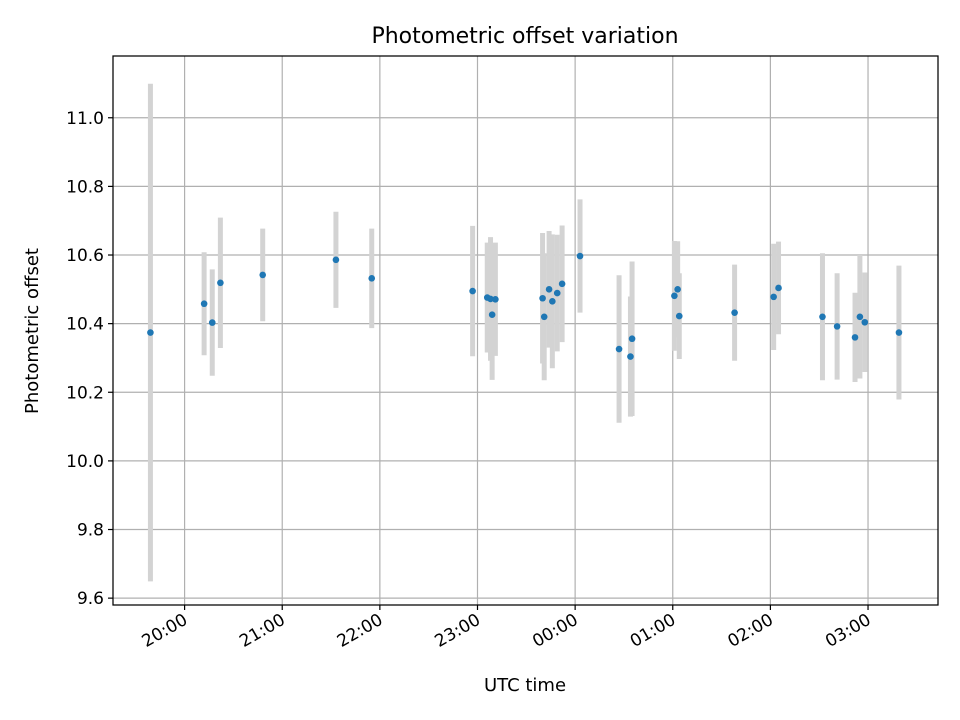  Describe the element at coordinates (85, 187) in the screenshot. I see `y-tick-label: 10.8` at that location.